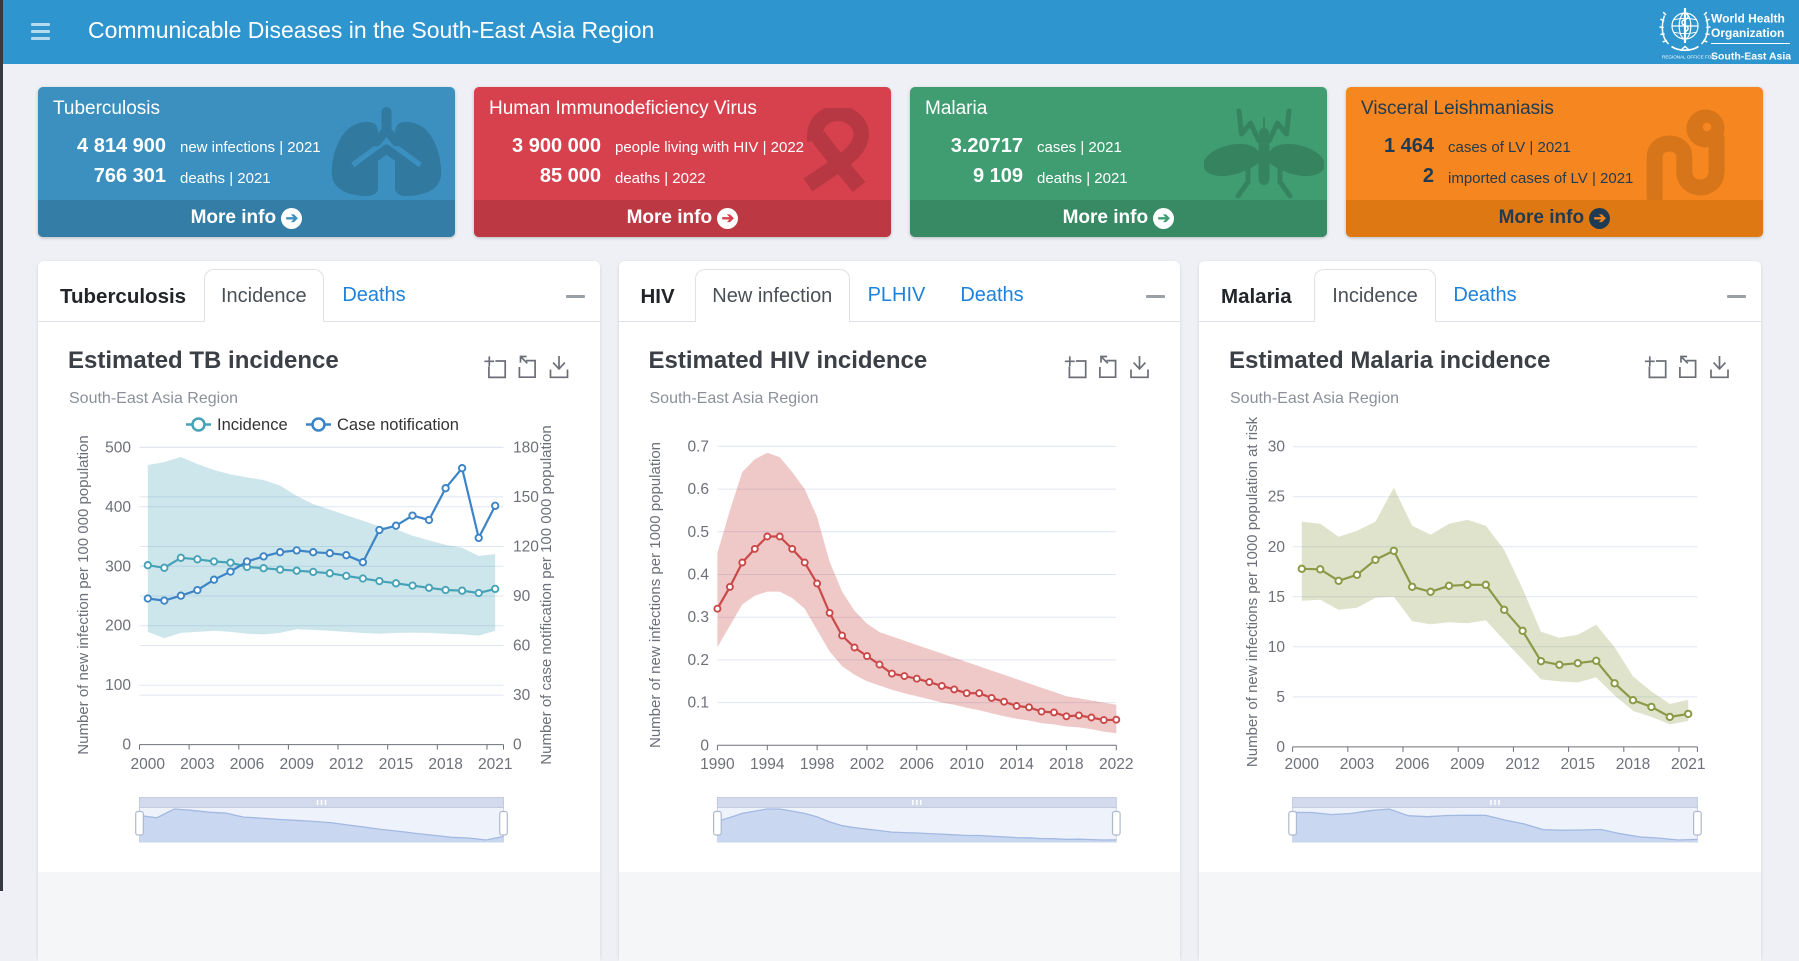  I want to click on svg-text: 2002, so click(866, 764).